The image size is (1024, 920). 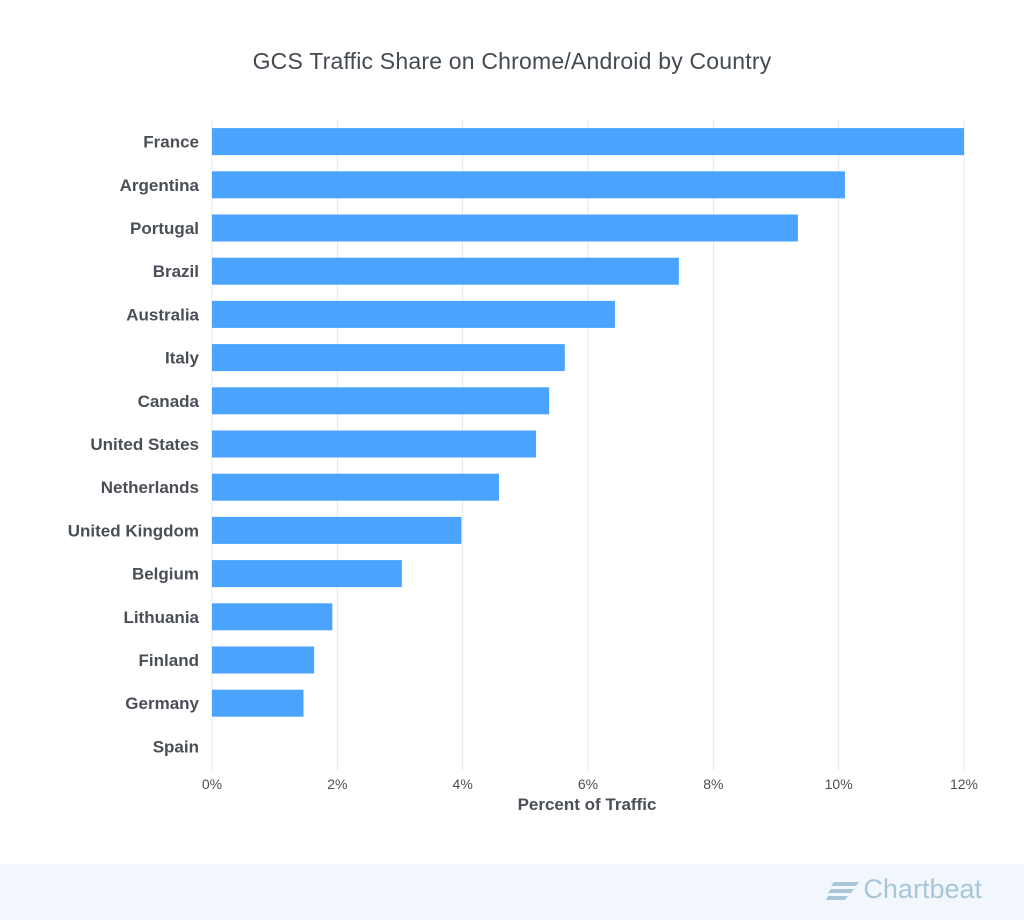 What do you see at coordinates (713, 784) in the screenshot?
I see `x-tick-label: 8%` at bounding box center [713, 784].